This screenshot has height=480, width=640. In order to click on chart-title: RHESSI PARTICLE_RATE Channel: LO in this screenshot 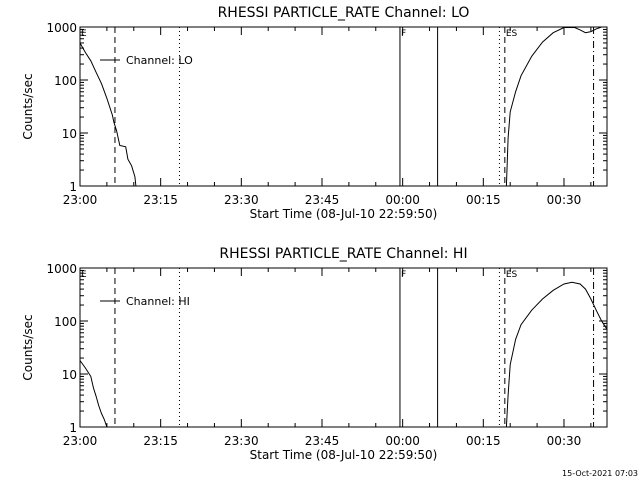, I will do `click(344, 13)`.